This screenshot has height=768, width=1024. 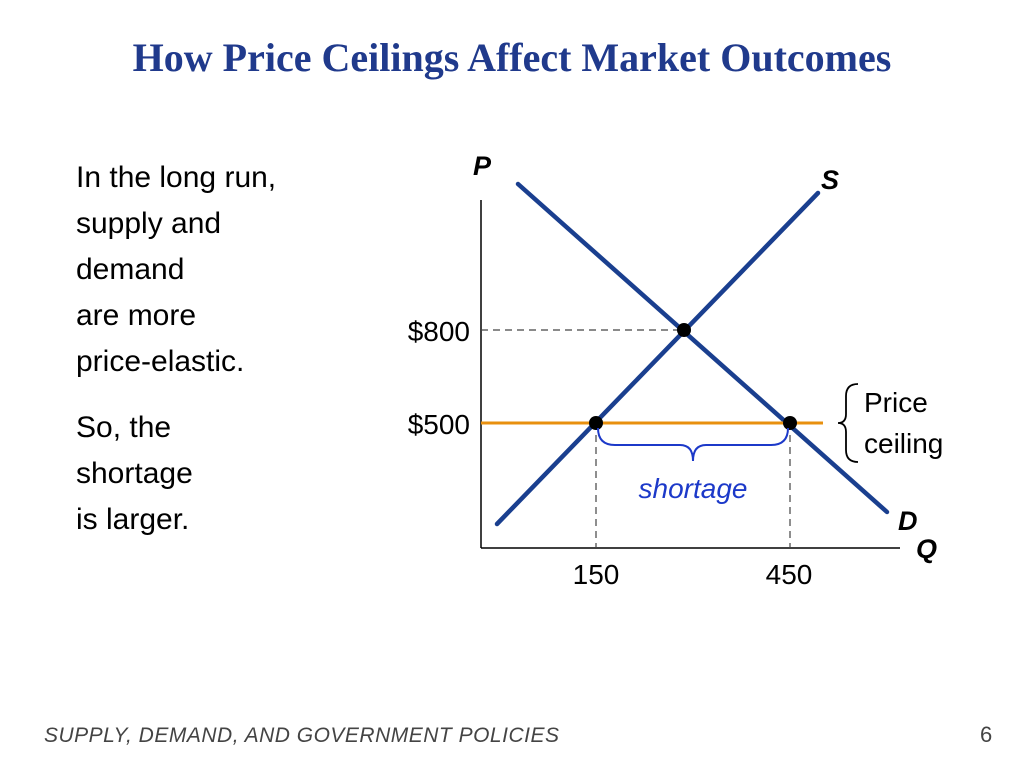 I want to click on body-line: price-elastic., so click(x=160, y=361).